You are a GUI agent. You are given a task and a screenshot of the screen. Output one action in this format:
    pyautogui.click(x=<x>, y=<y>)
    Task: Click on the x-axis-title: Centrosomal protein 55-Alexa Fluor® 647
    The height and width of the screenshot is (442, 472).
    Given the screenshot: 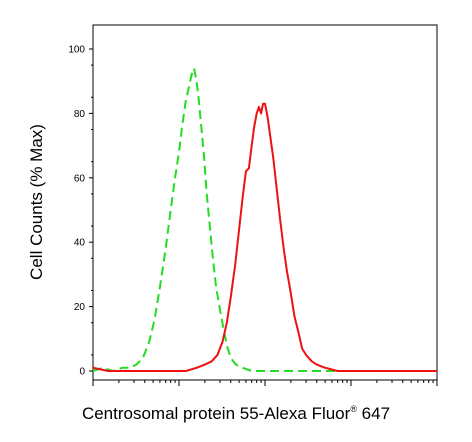 What is the action you would take?
    pyautogui.click(x=236, y=414)
    